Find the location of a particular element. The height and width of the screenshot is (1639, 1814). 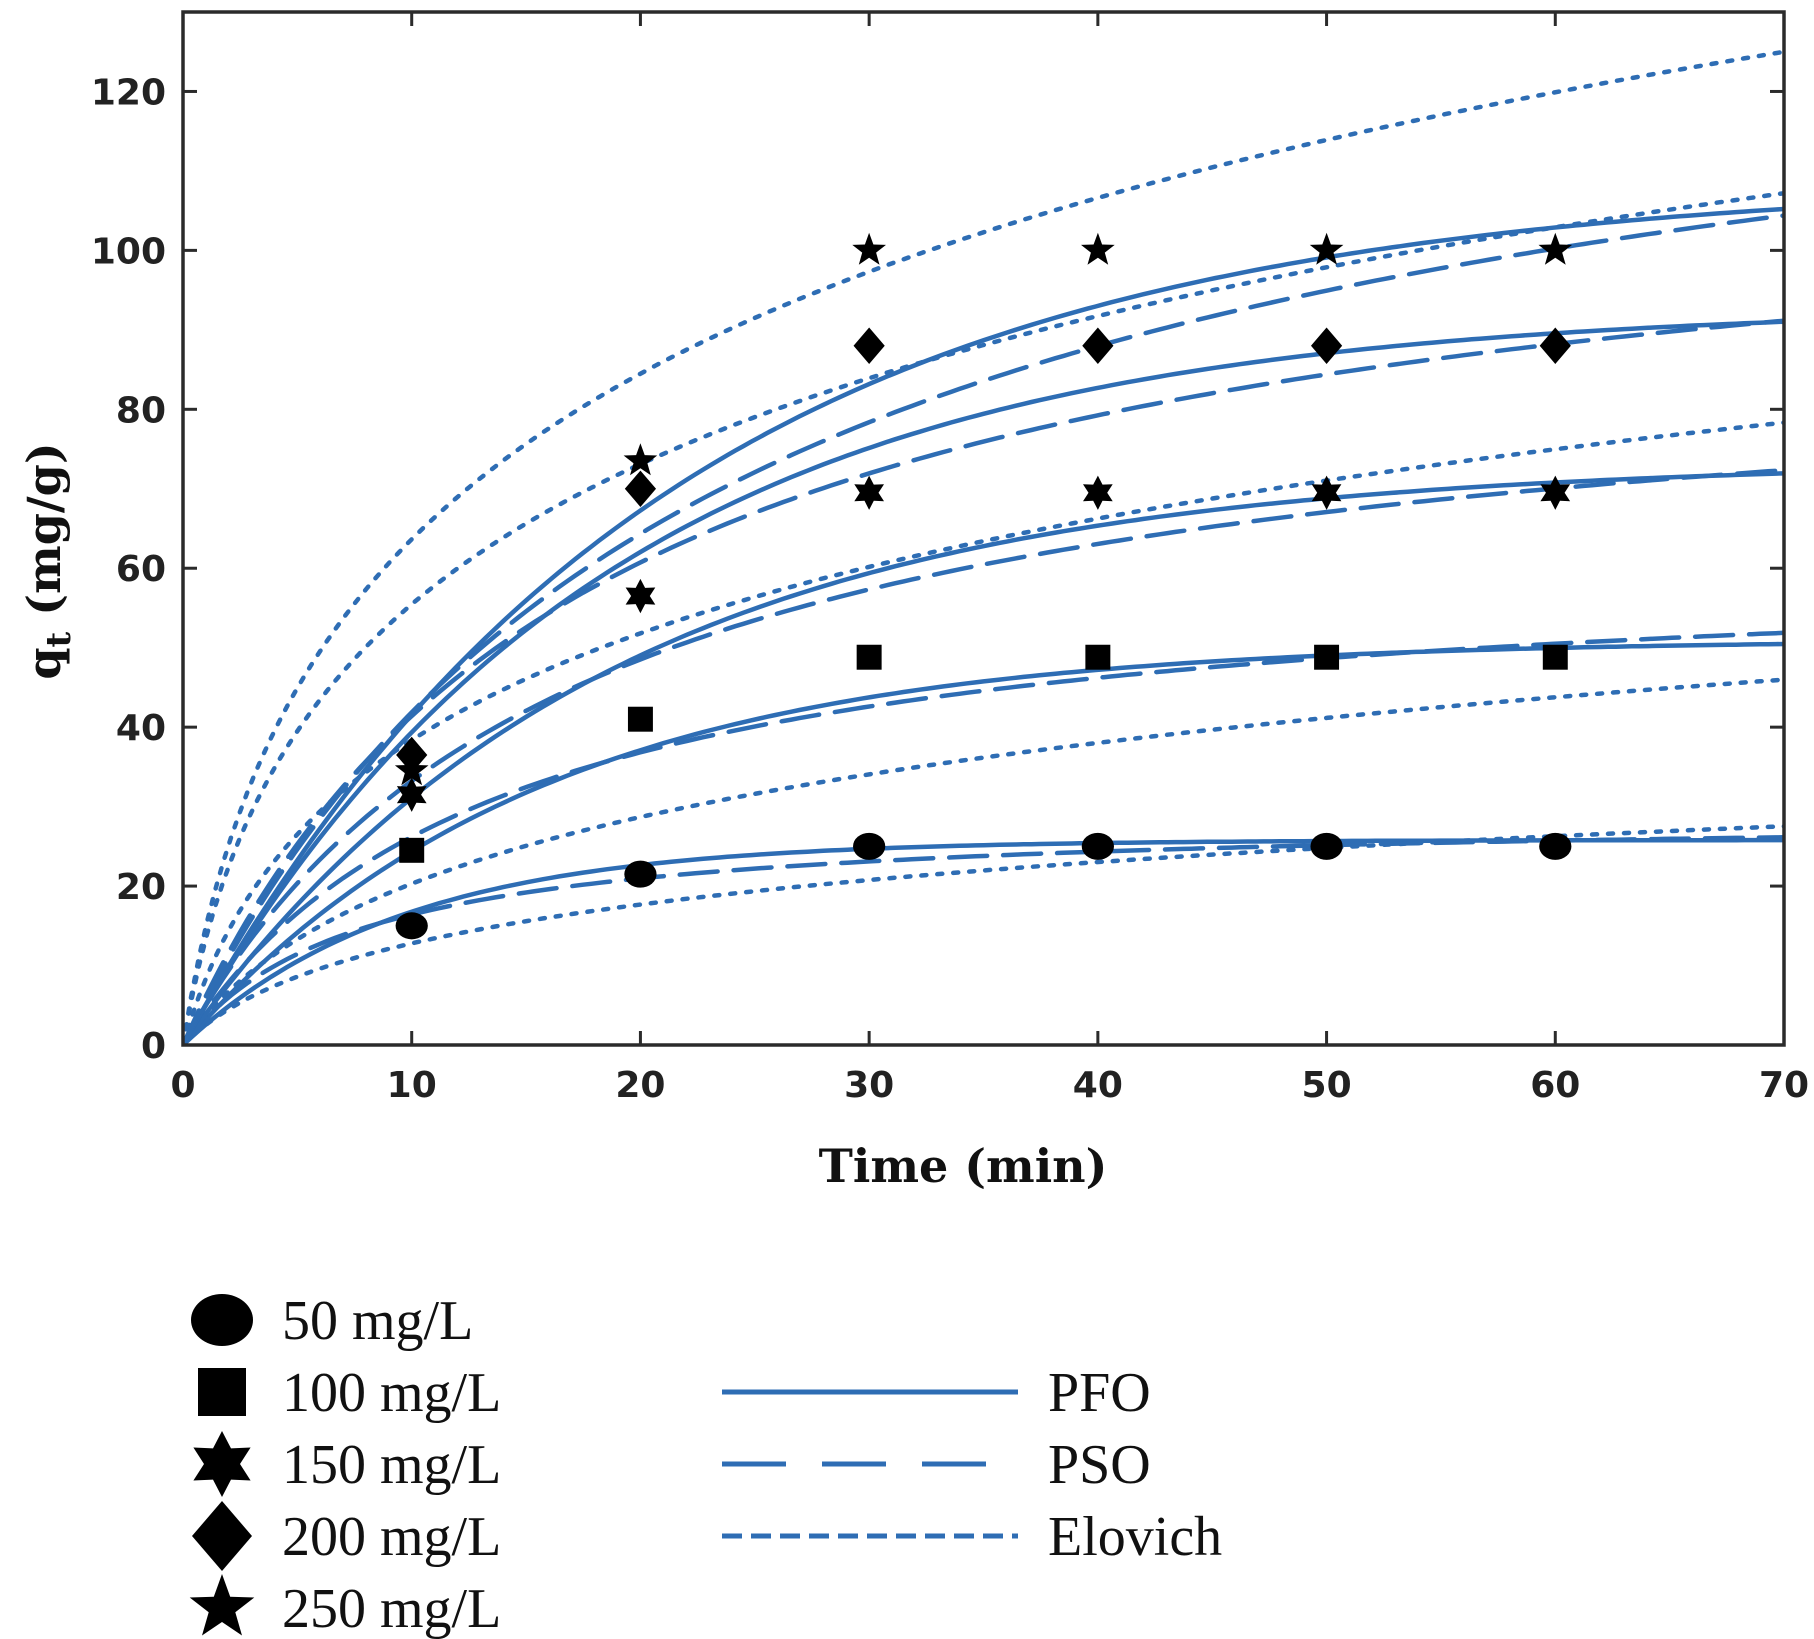

legend-label: 50 mg/L is located at coordinates (377, 1321).